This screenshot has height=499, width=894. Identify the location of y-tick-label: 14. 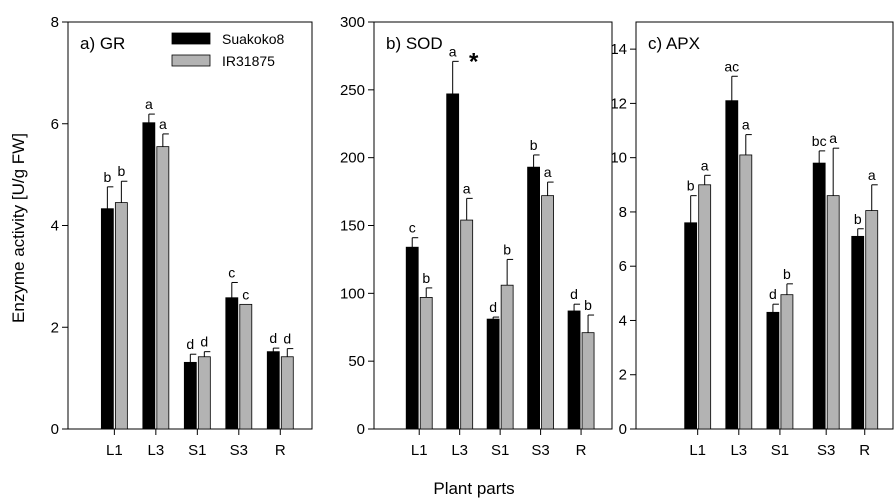
(618, 49).